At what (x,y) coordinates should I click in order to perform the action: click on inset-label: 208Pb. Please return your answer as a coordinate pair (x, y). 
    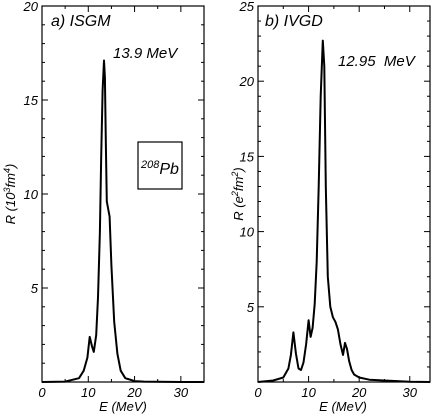
    Looking at the image, I should click on (159, 168).